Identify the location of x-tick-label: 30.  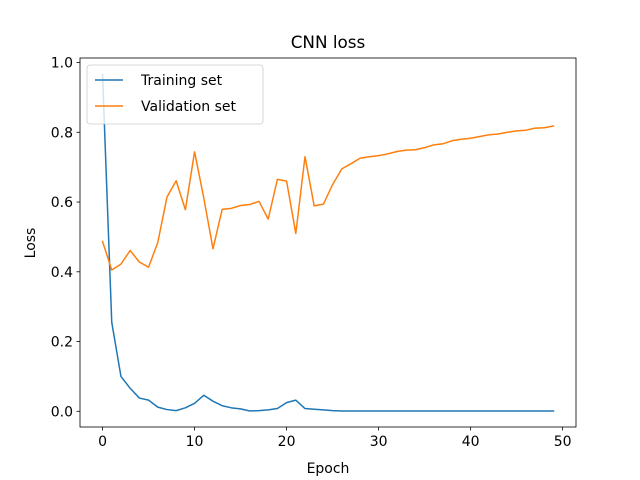
(379, 442).